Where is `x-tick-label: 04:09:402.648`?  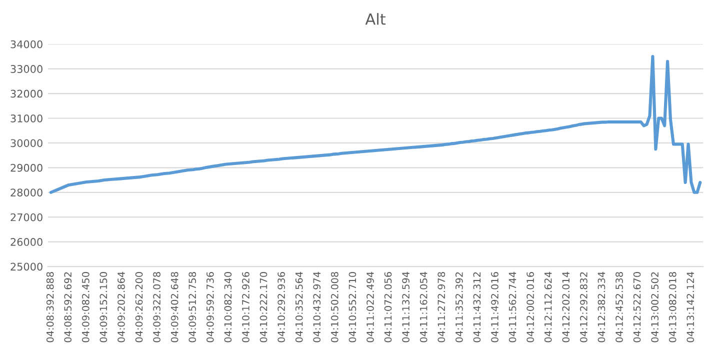
x-tick-label: 04:09:402.648 is located at coordinates (174, 307).